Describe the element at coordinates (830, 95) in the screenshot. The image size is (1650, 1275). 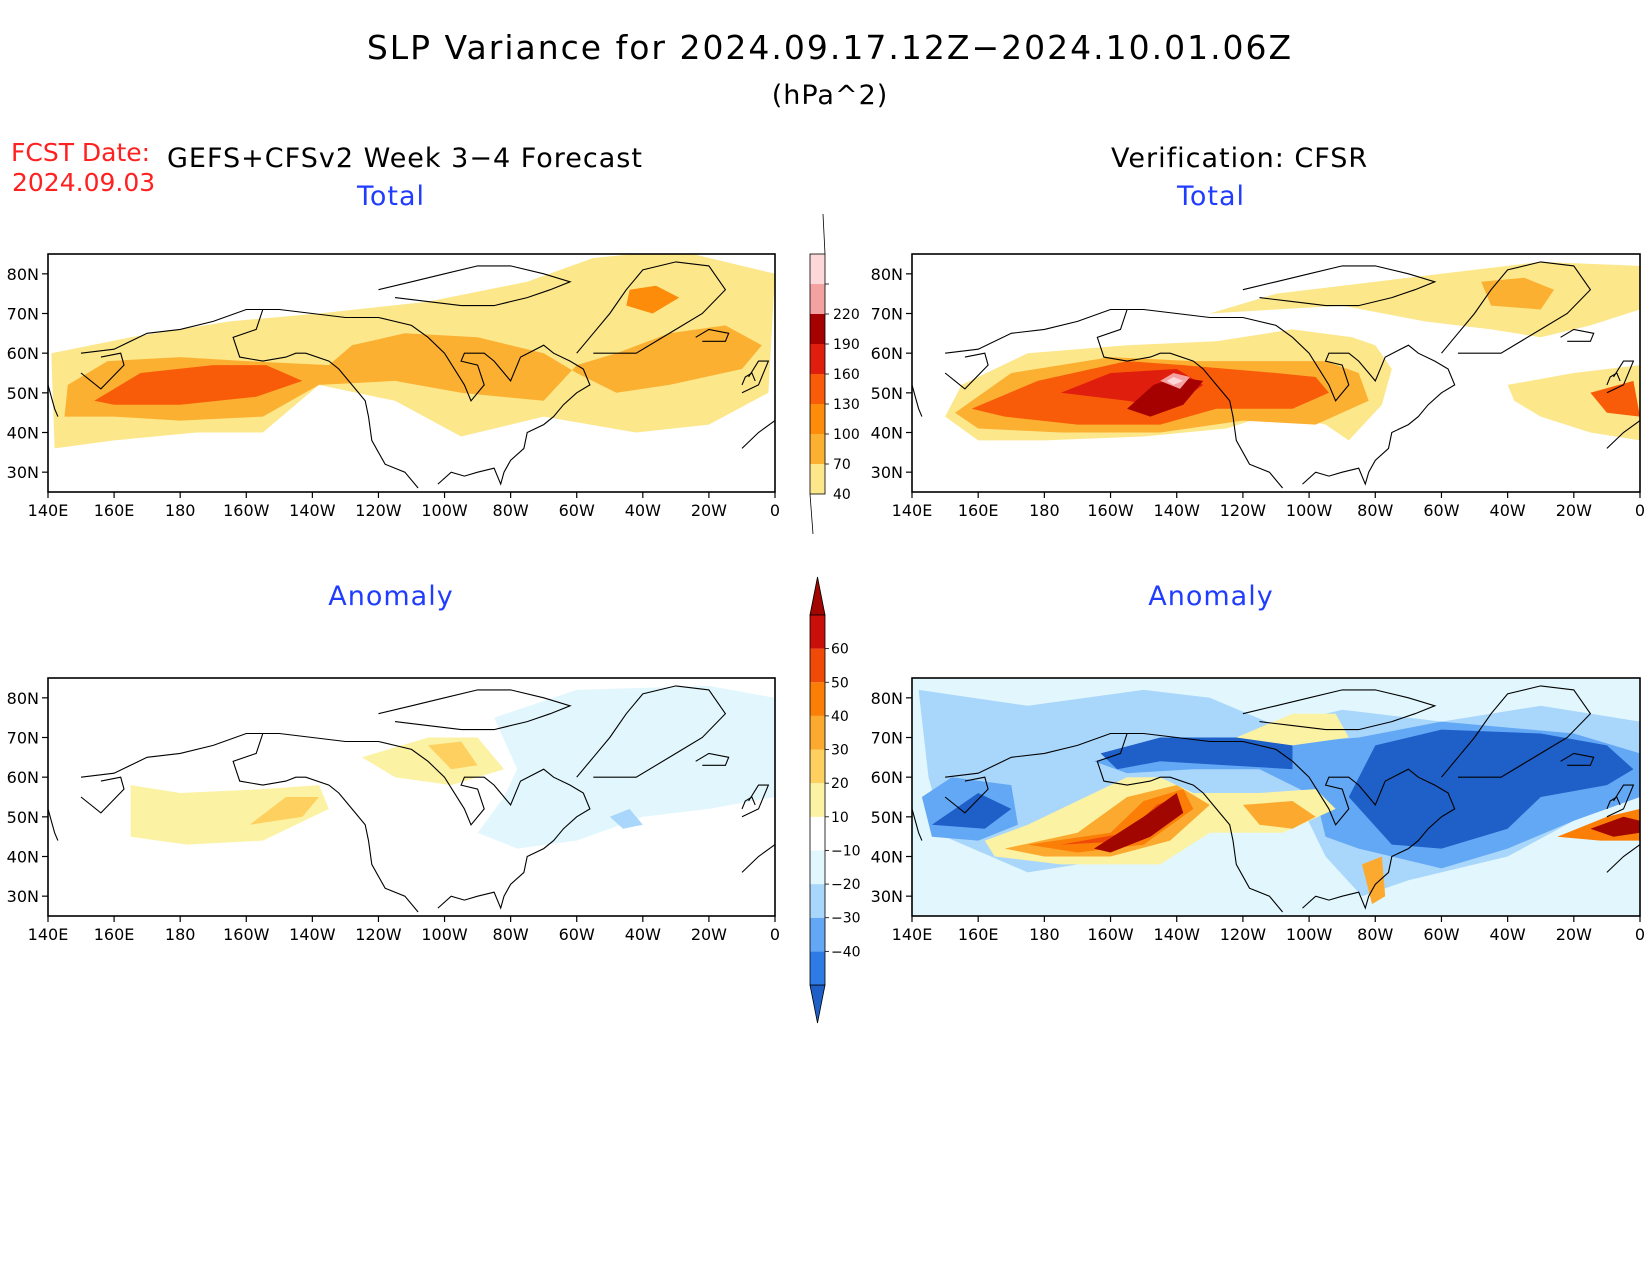
I see `units-label: (hPa^2)` at that location.